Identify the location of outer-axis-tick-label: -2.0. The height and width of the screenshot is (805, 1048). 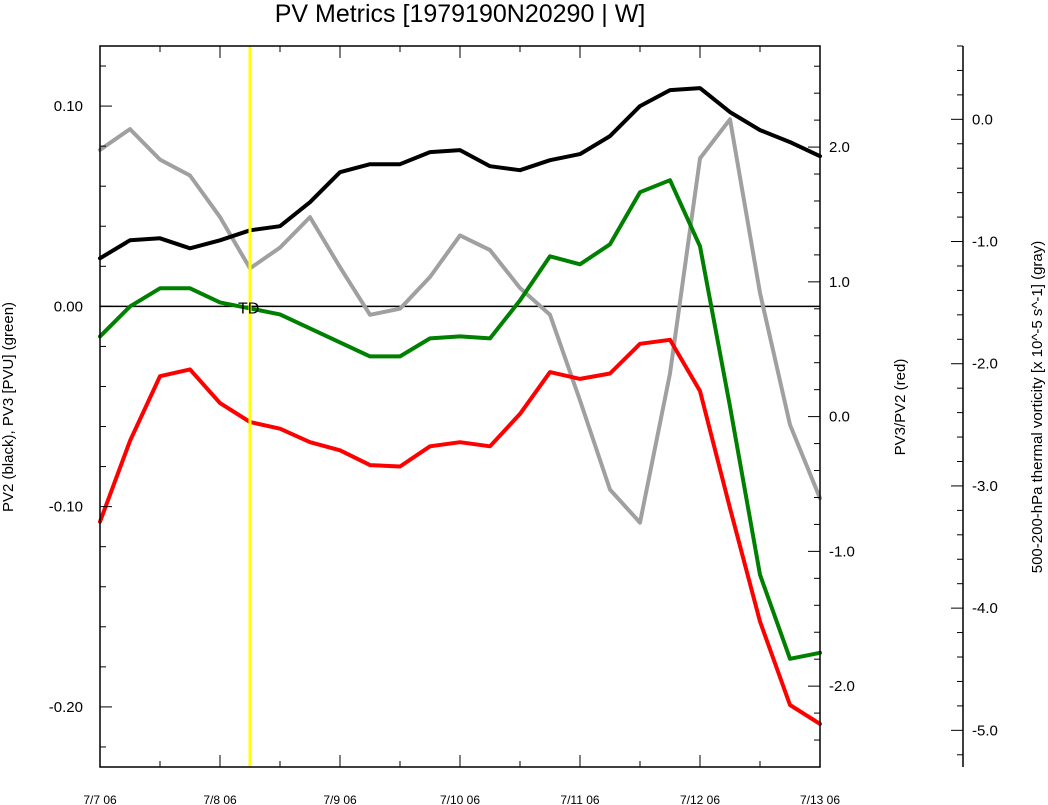
(985, 364).